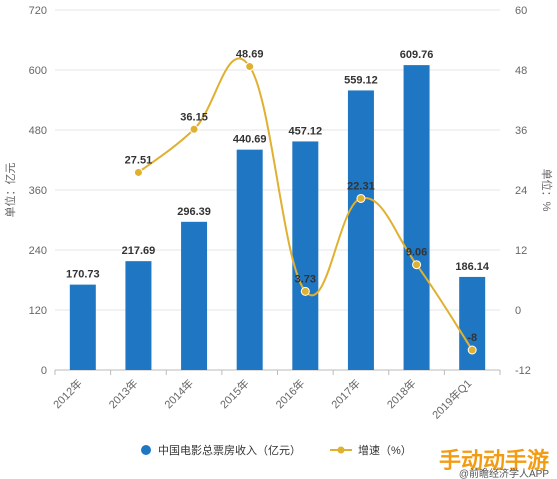 The height and width of the screenshot is (479, 557). What do you see at coordinates (472, 338) in the screenshot?
I see `line-value-label: -8` at bounding box center [472, 338].